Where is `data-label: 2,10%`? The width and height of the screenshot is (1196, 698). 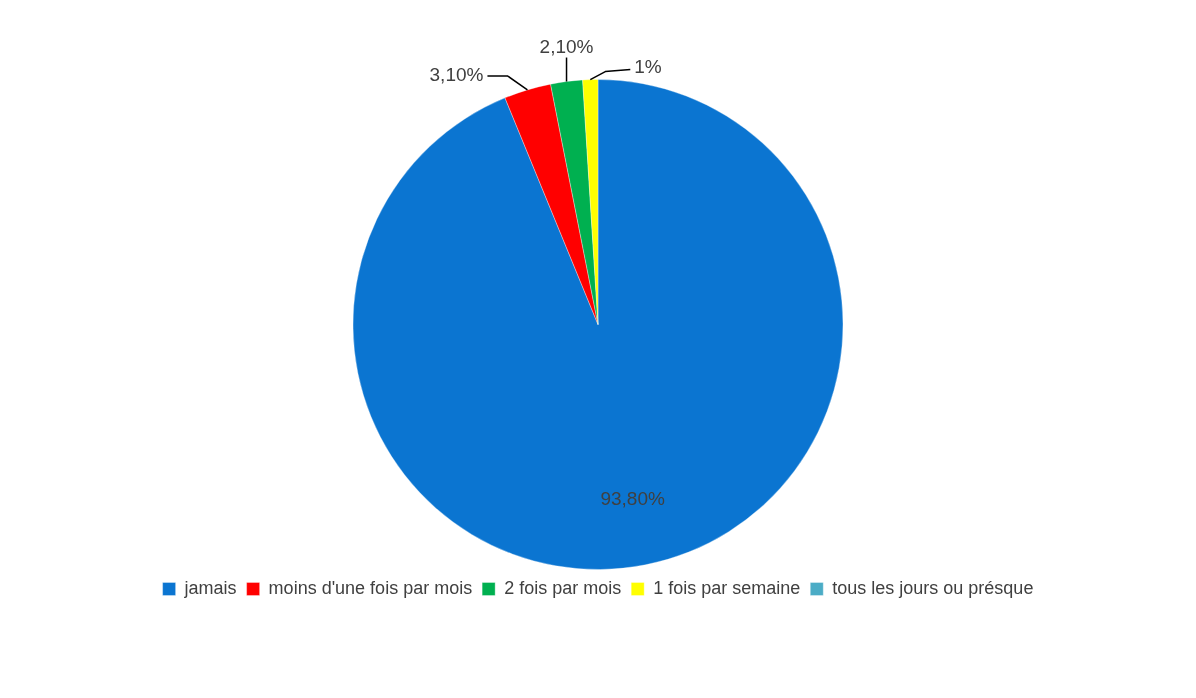 data-label: 2,10% is located at coordinates (566, 46).